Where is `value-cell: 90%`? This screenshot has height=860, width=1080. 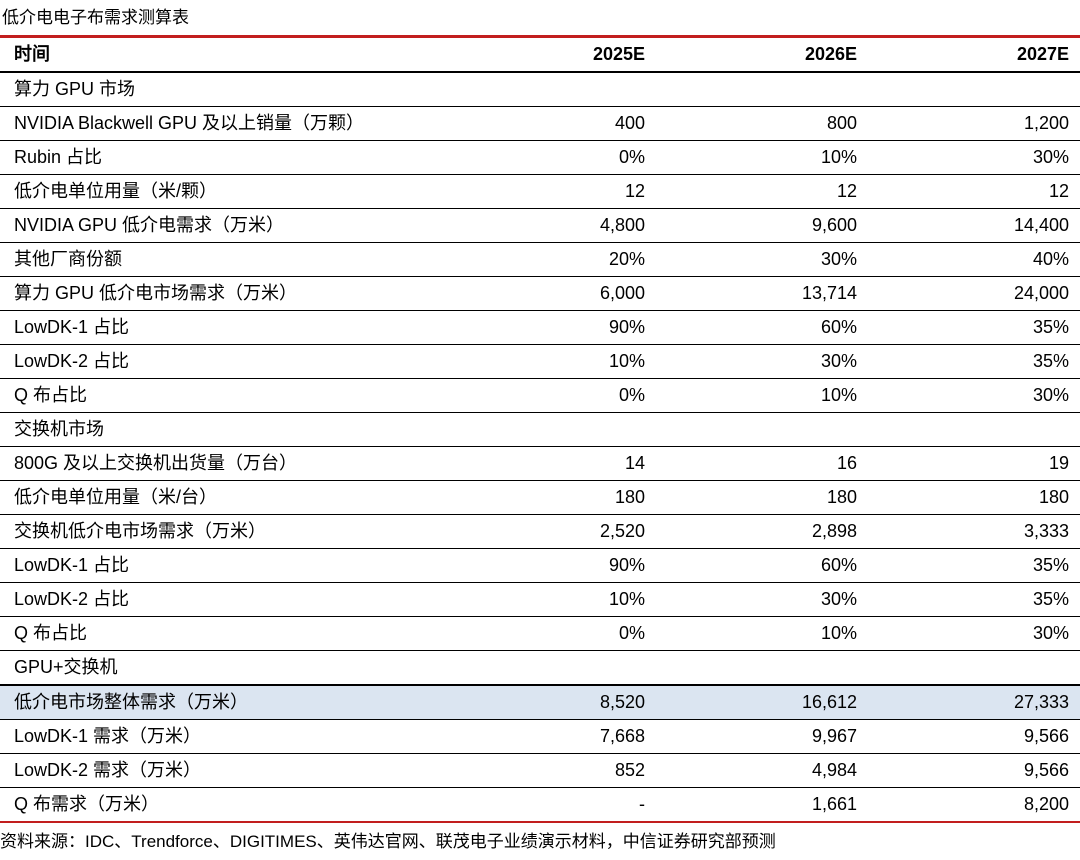
value-cell: 90% is located at coordinates (626, 565).